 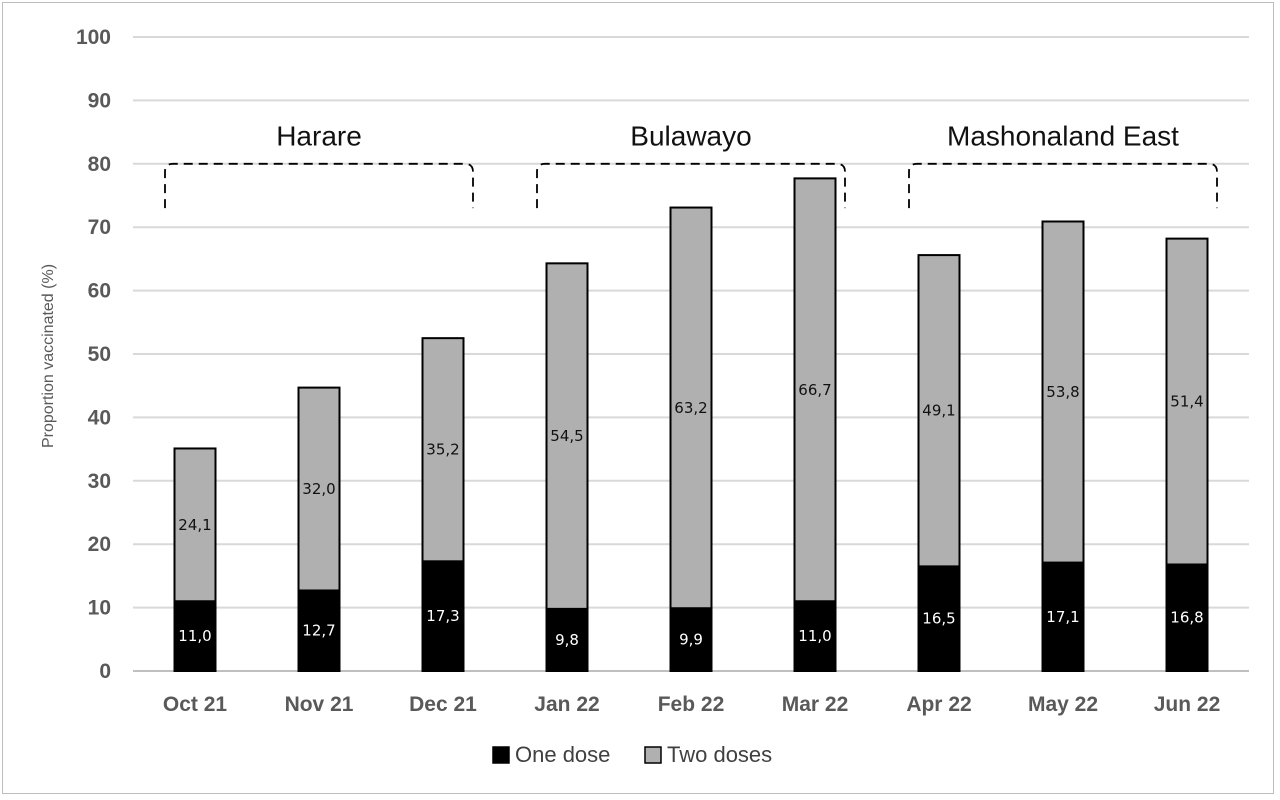 I want to click on x-tick-label: Nov 21, so click(x=319, y=704).